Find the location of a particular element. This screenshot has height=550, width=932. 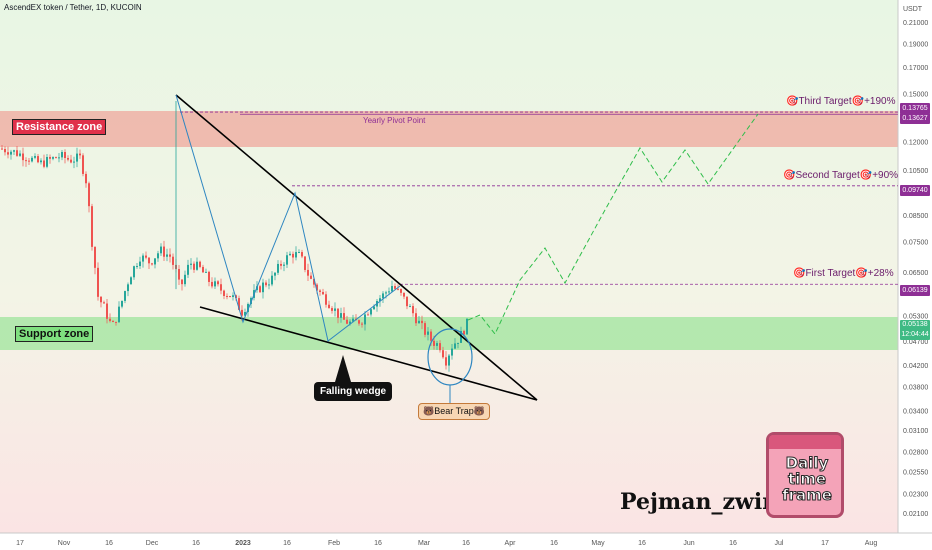

bear-trap-callout: 🐻Bear Trap🐻 is located at coordinates (454, 411).